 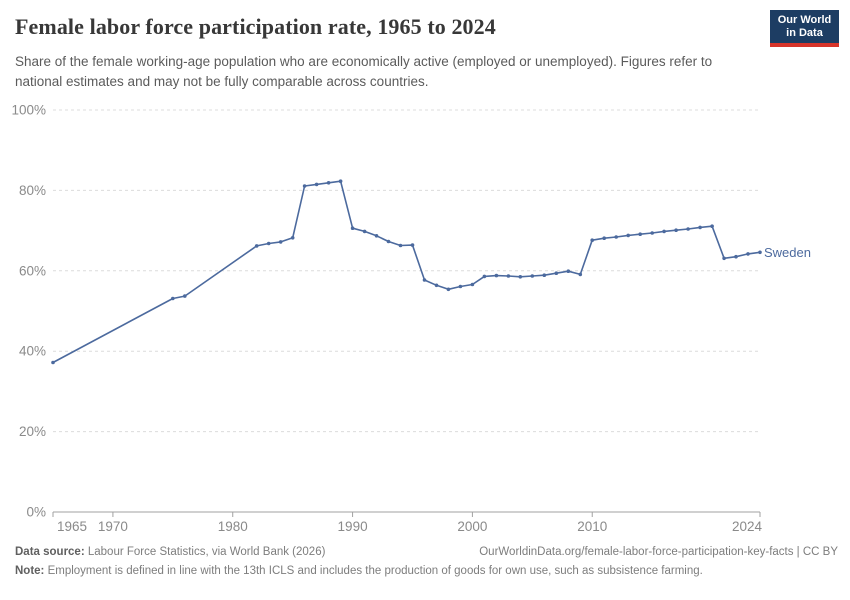 What do you see at coordinates (353, 526) in the screenshot?
I see `x-tick-label: 1990` at bounding box center [353, 526].